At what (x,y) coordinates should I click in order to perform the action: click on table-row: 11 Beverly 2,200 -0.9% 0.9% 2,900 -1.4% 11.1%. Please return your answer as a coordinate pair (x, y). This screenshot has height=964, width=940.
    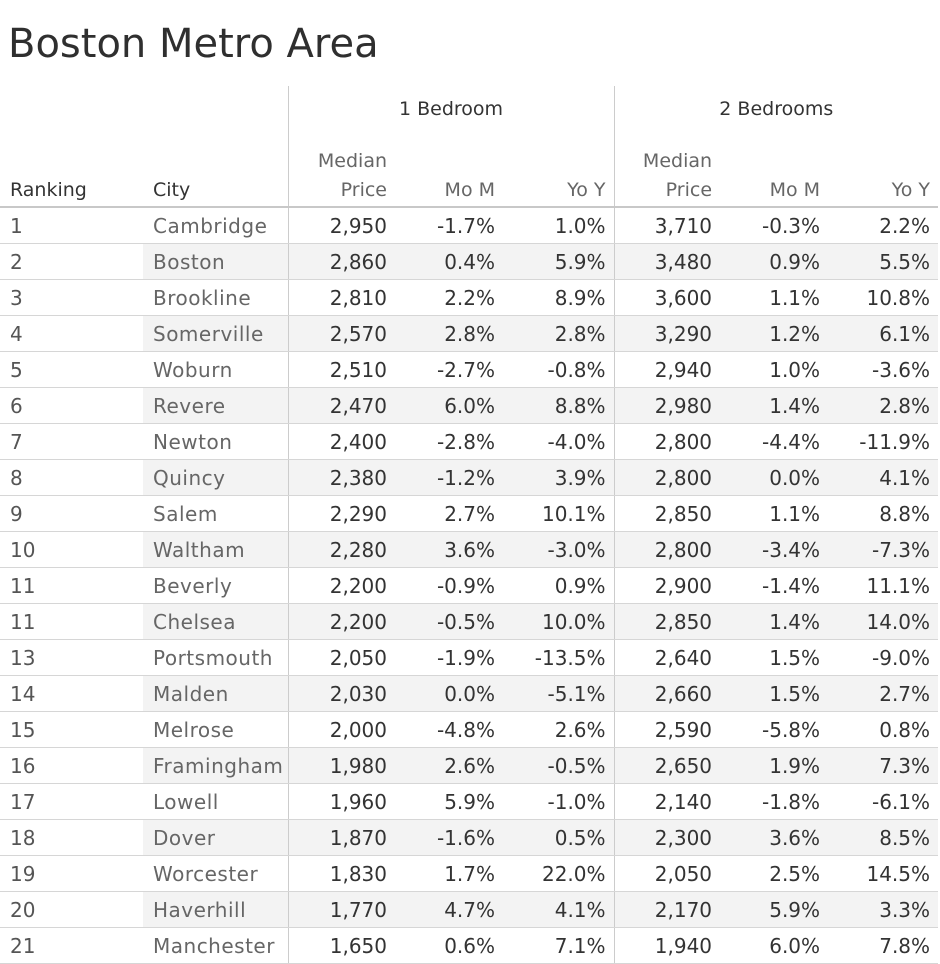
    Looking at the image, I should click on (469, 585).